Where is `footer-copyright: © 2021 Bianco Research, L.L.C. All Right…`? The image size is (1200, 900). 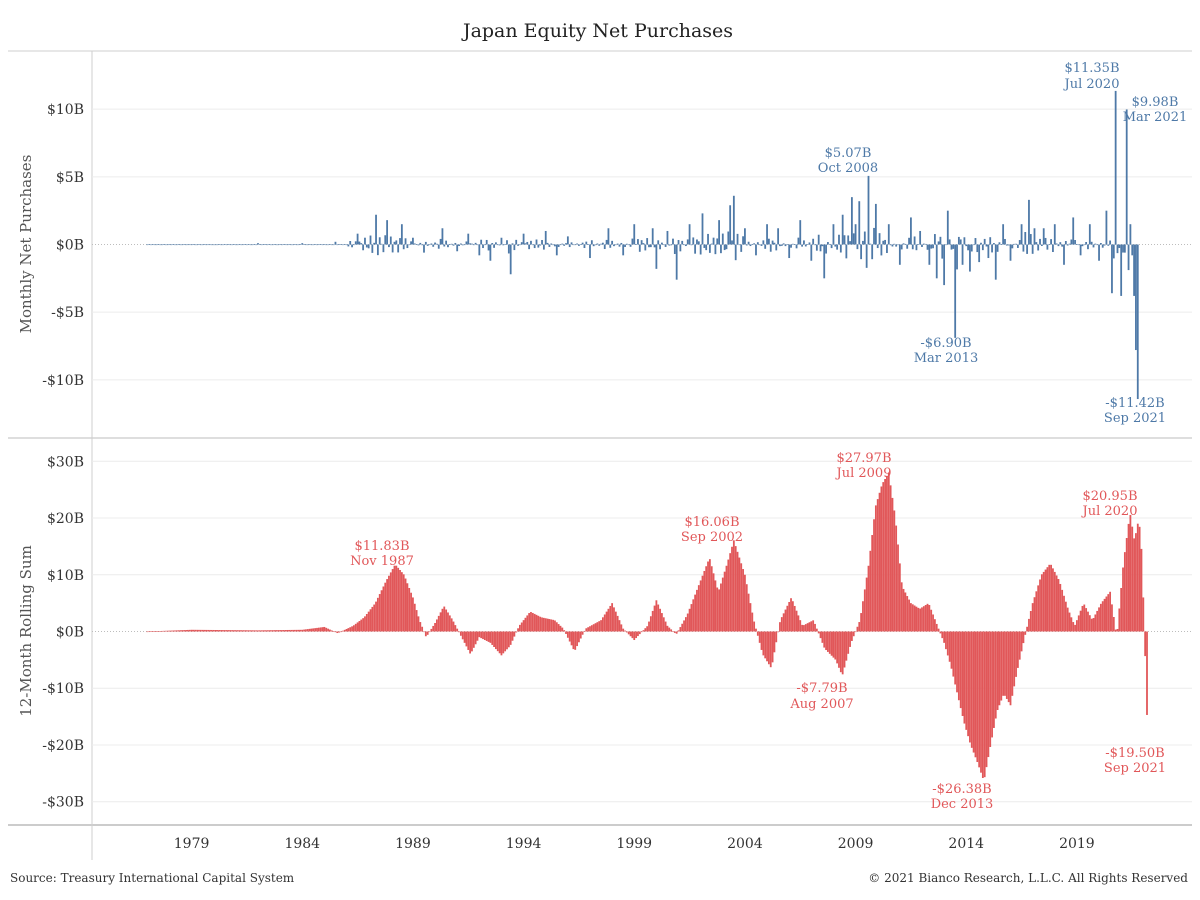 footer-copyright: © 2021 Bianco Research, L.L.C. All Right… is located at coordinates (1028, 878).